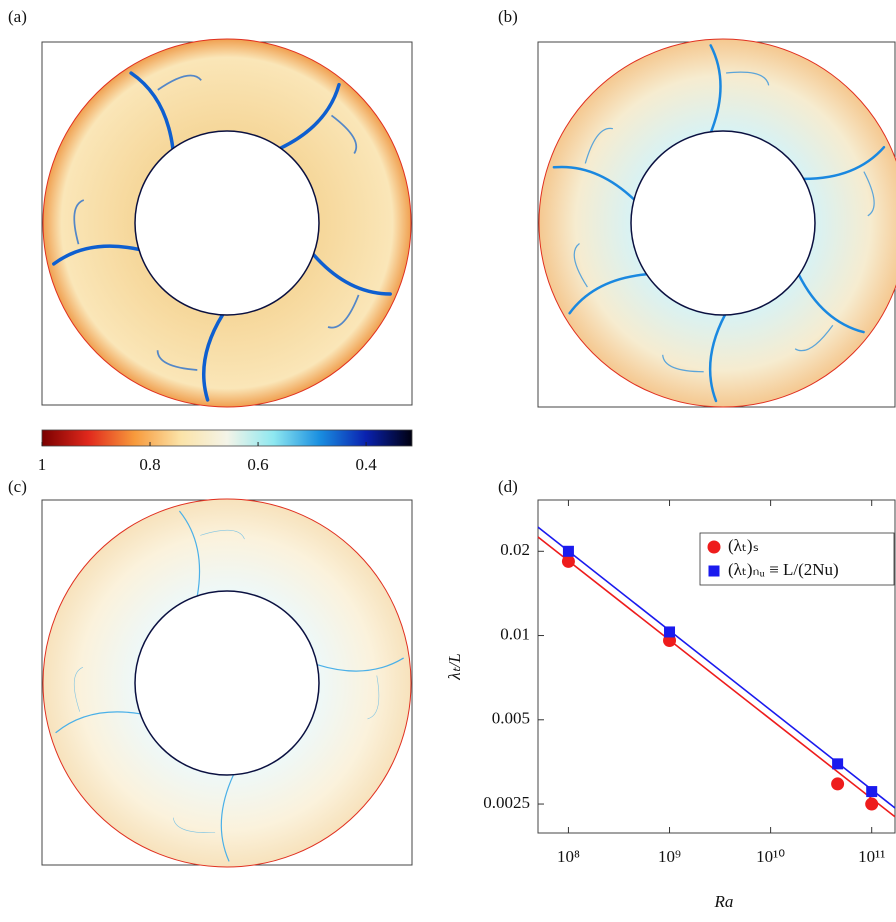  I want to click on panel-label: (c), so click(17, 486).